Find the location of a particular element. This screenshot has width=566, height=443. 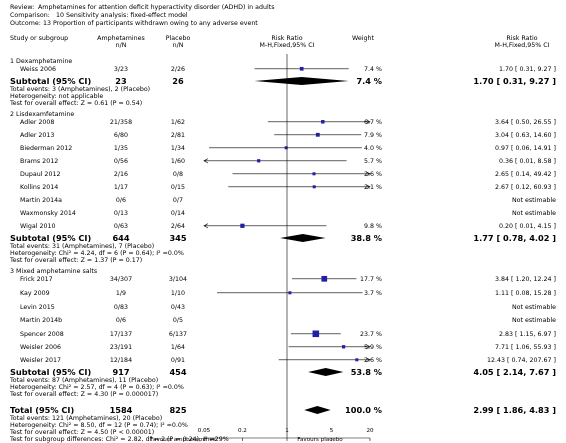

study-ci-text: 7.71 [ 1.06, 55.93 ] is located at coordinates (525, 347).